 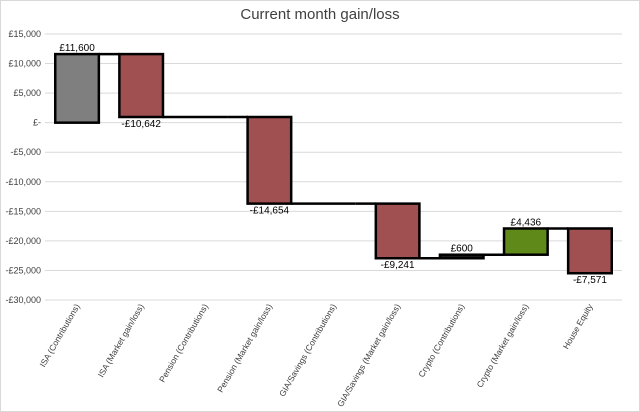 I want to click on data-label: £4,436, so click(x=526, y=222).